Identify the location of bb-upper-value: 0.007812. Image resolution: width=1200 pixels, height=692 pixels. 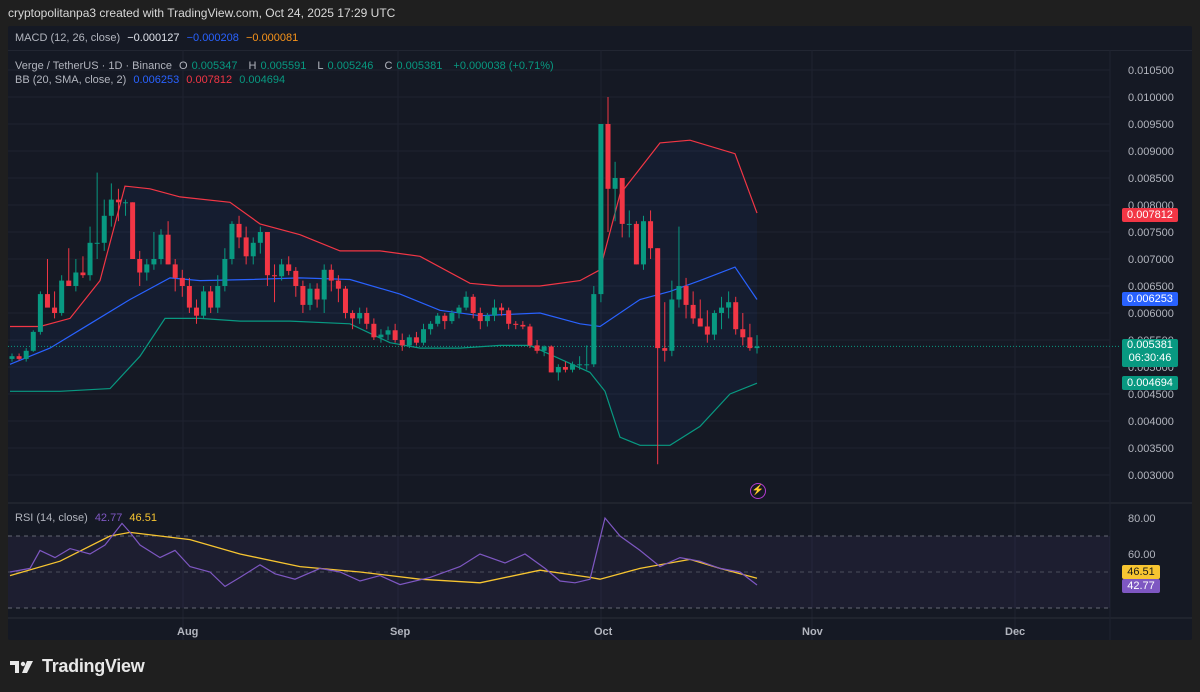
(209, 80).